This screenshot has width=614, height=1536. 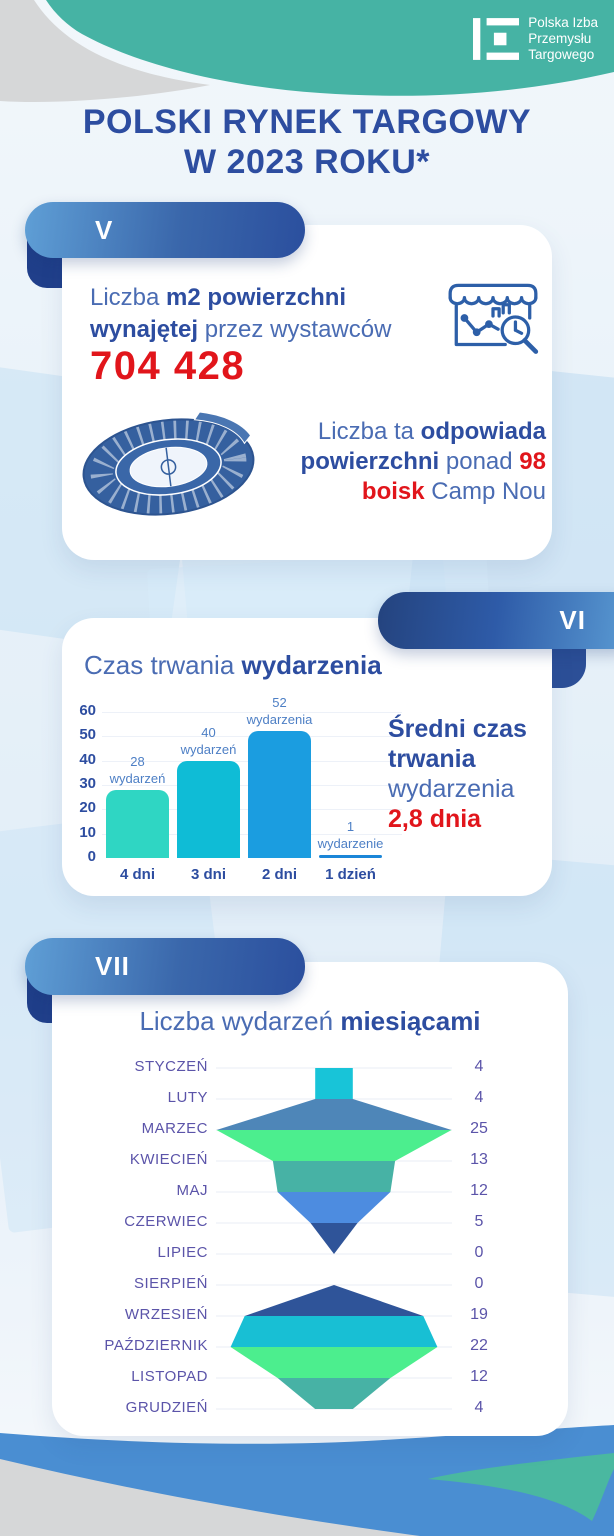 What do you see at coordinates (334, 1300) in the screenshot?
I see `funnel-segment-SIERPIEŃ` at bounding box center [334, 1300].